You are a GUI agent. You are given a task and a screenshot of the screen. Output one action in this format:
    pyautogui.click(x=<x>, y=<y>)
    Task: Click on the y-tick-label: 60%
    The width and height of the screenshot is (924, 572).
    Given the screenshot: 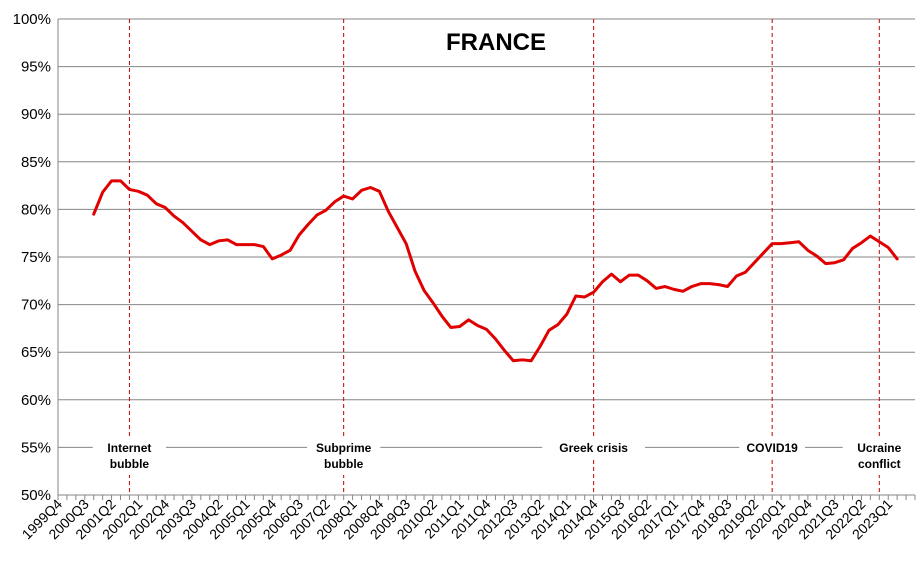 What is the action you would take?
    pyautogui.click(x=36, y=400)
    